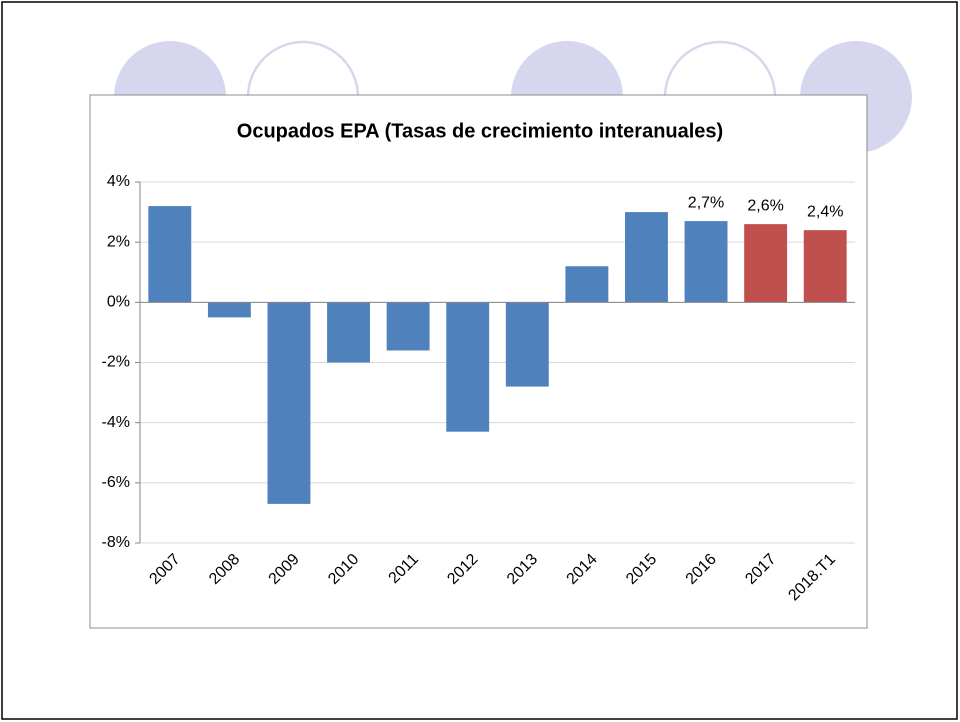 The height and width of the screenshot is (722, 960). I want to click on data-label: 2,7%, so click(706, 202).